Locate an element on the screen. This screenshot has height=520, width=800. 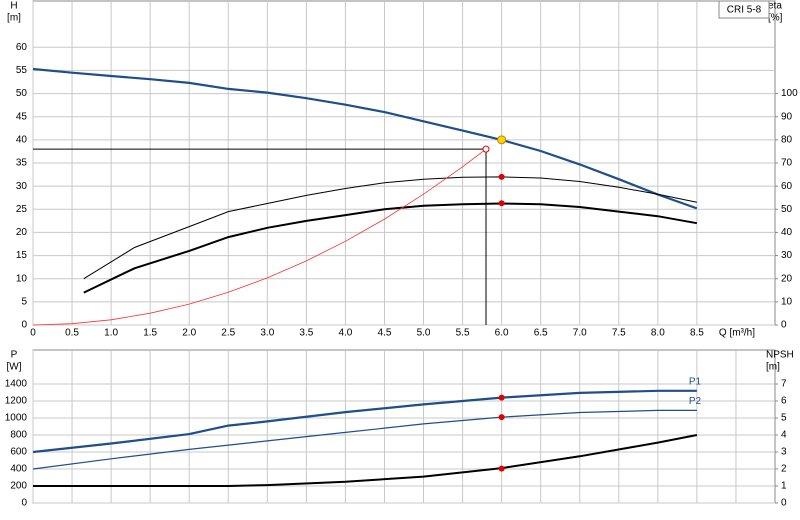
y2-axis-unit: [%] is located at coordinates (775, 18).